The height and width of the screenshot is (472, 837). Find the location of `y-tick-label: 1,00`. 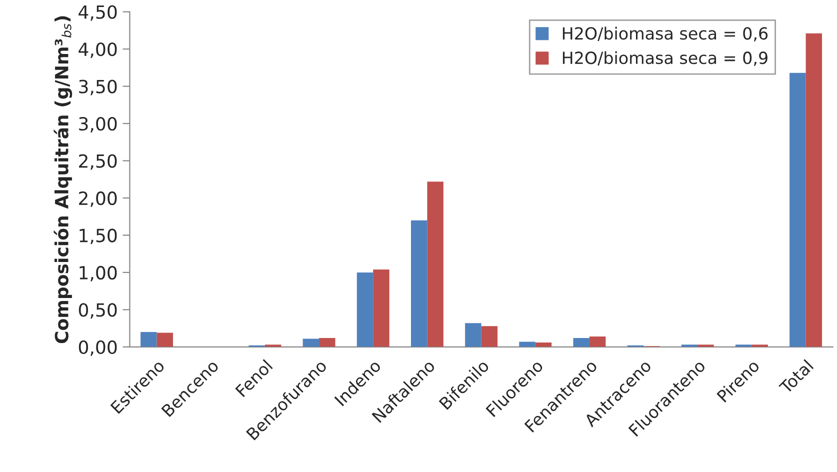

y-tick-label: 1,00 is located at coordinates (98, 274).